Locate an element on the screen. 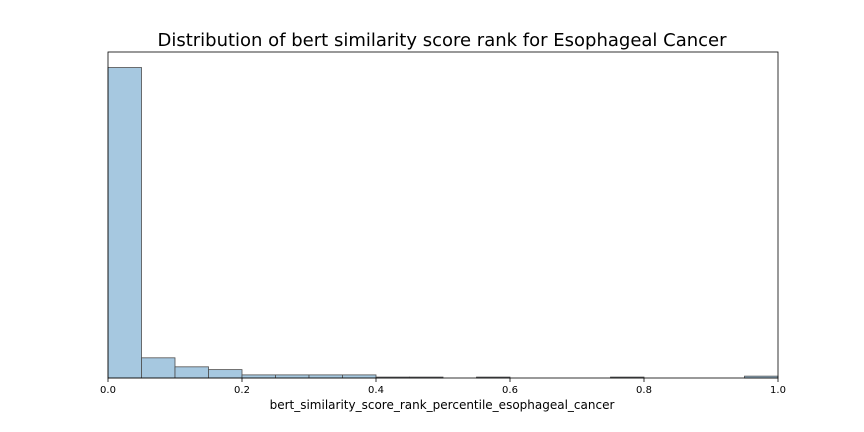  x-ticks-group: 0.0 0.2 0.4 0.6 0.8 1.0 is located at coordinates (443, 387).